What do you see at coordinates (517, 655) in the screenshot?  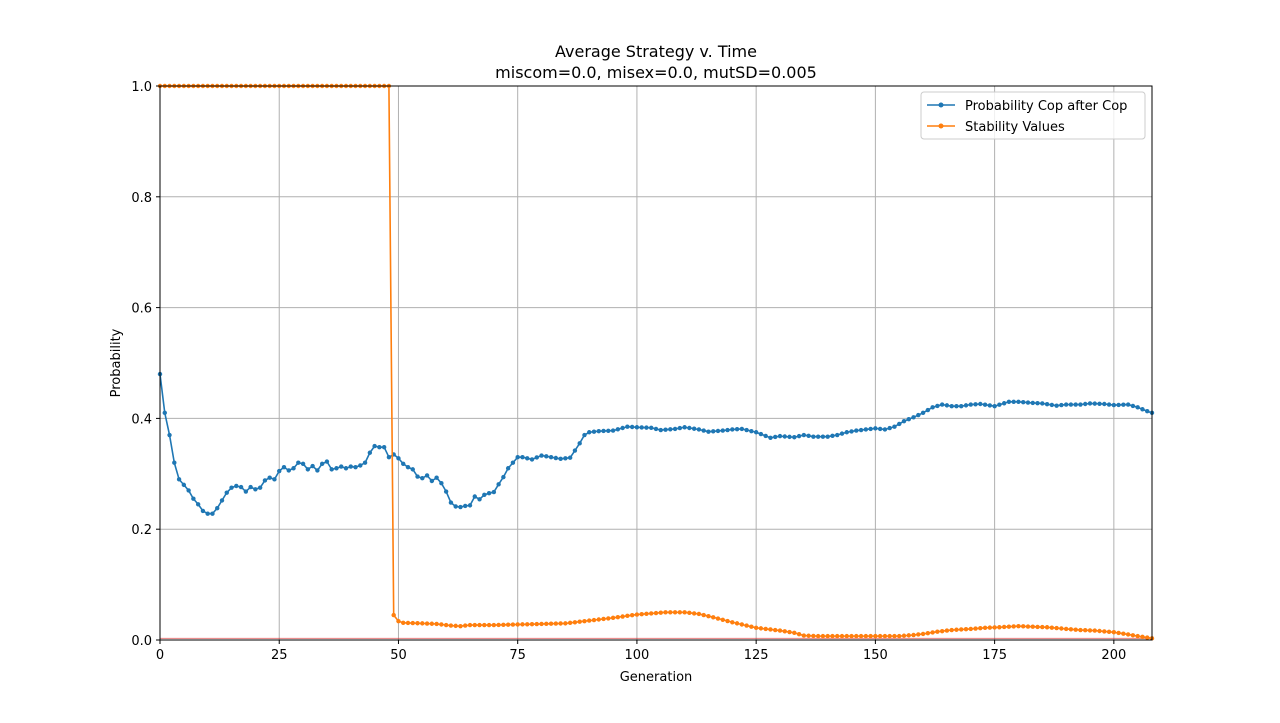 I see `x-tick-label: 75` at bounding box center [517, 655].